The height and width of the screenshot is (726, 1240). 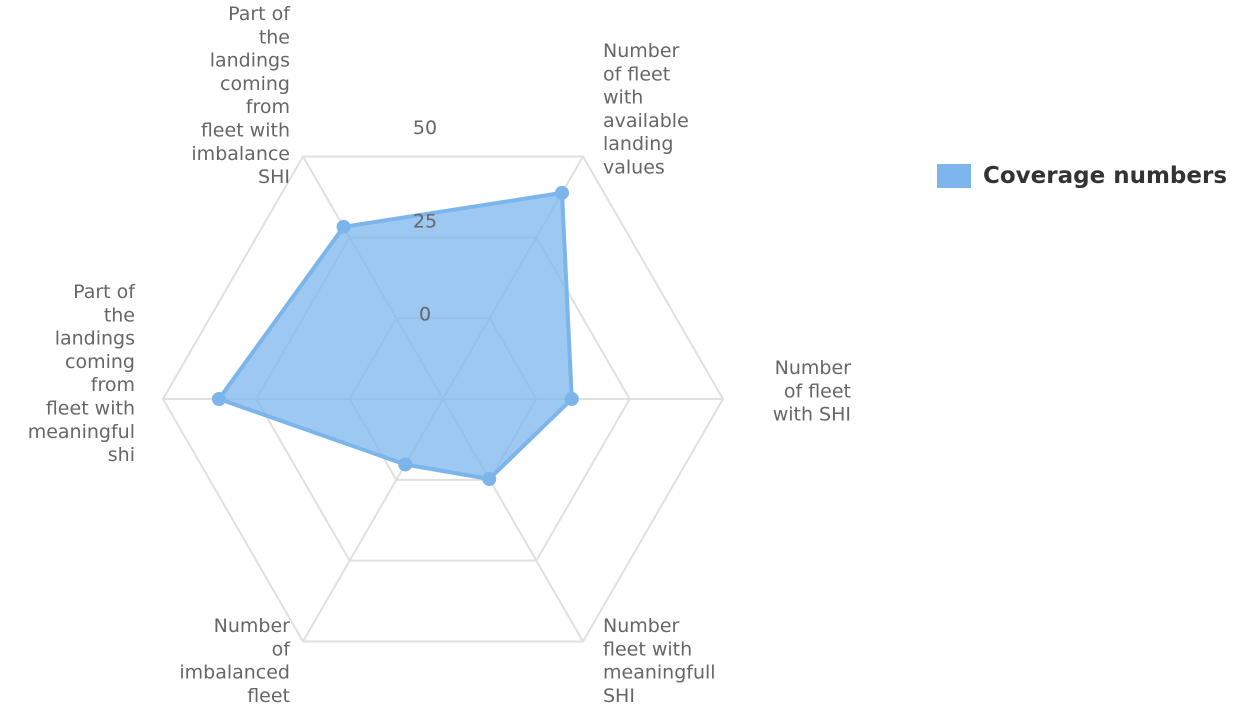 I want to click on radial-tick-label: 0, so click(x=425, y=315).